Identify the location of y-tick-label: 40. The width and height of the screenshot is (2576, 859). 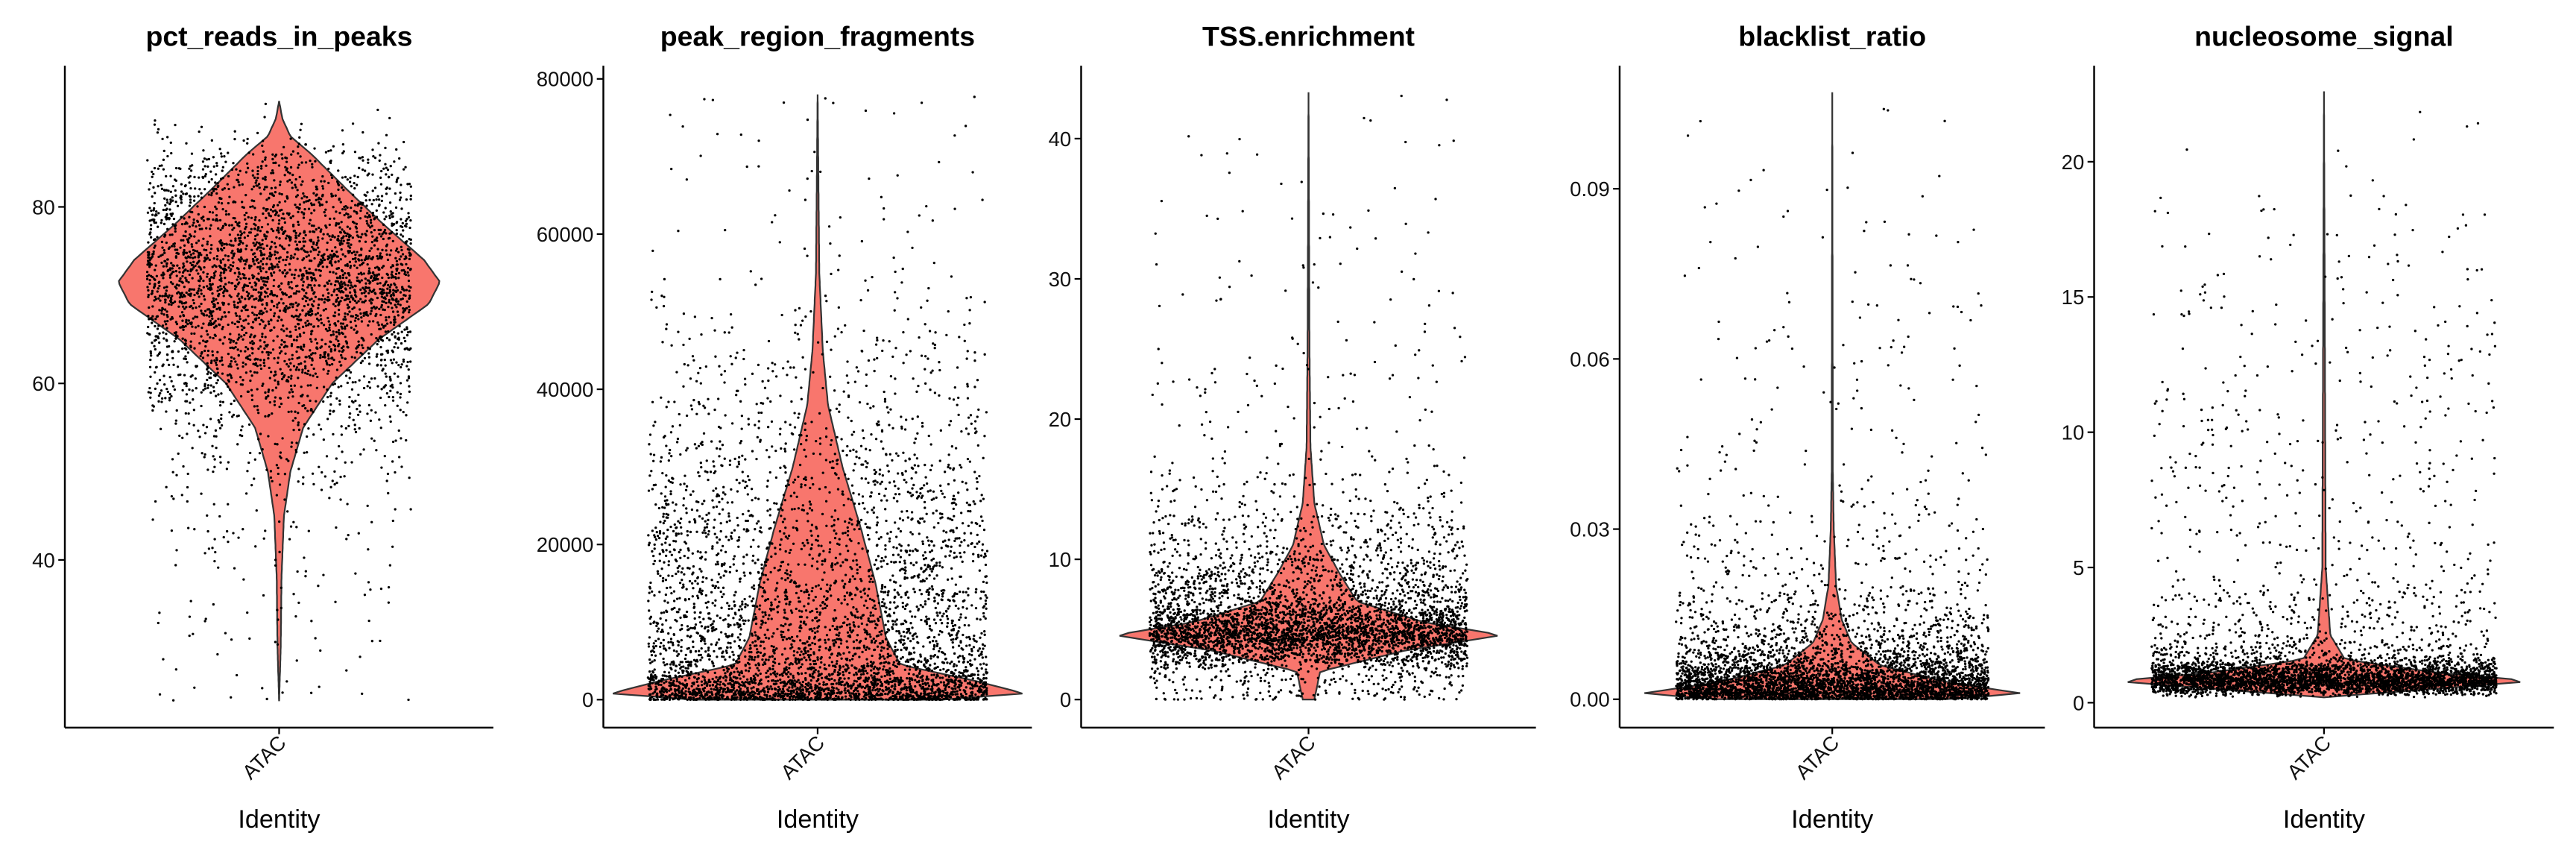
(43, 560).